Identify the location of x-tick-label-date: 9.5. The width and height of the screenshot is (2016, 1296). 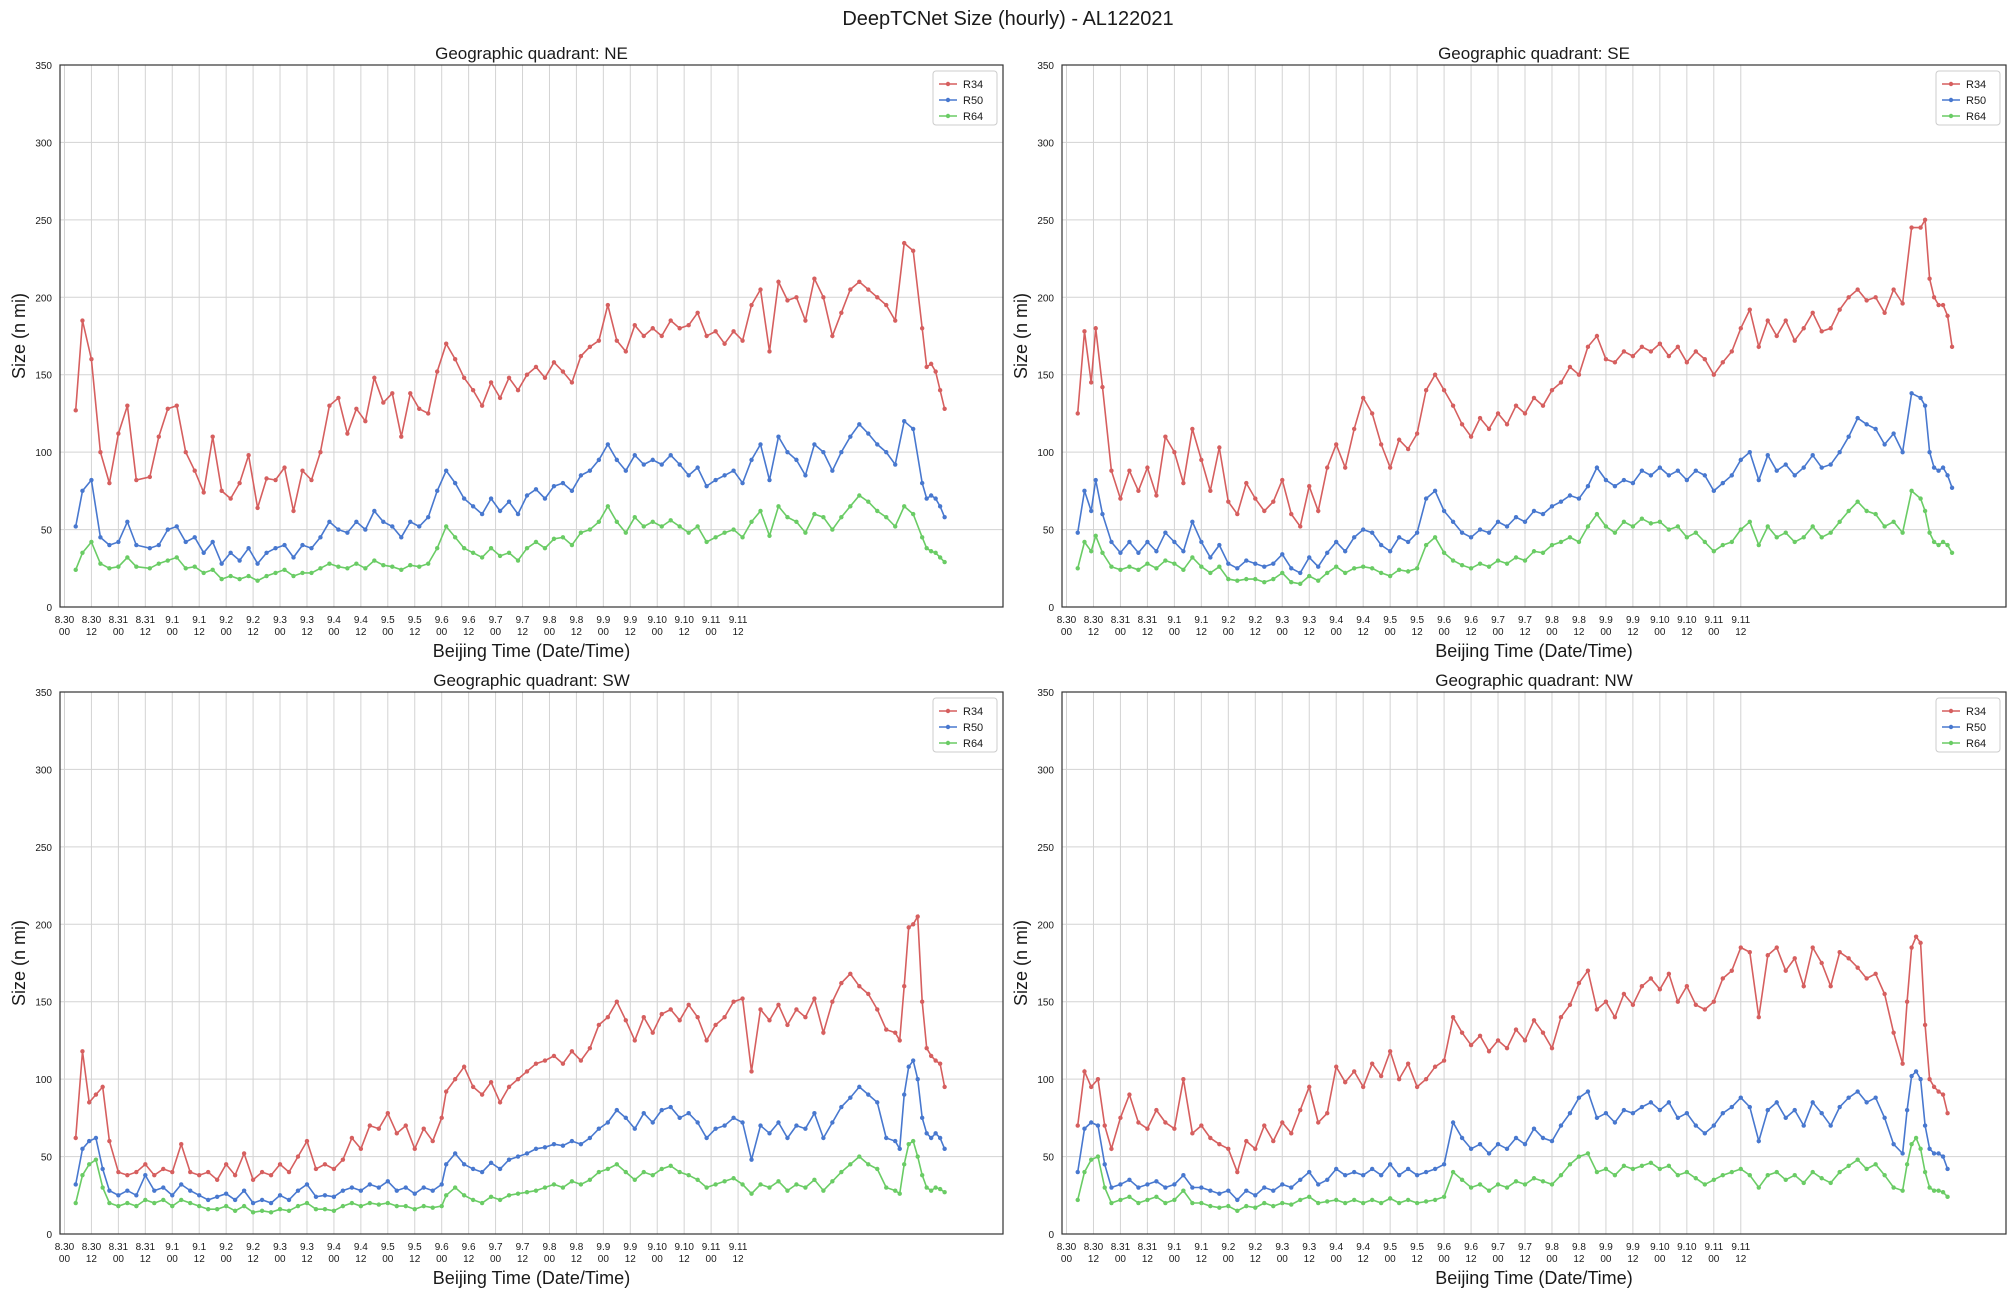
(1417, 620).